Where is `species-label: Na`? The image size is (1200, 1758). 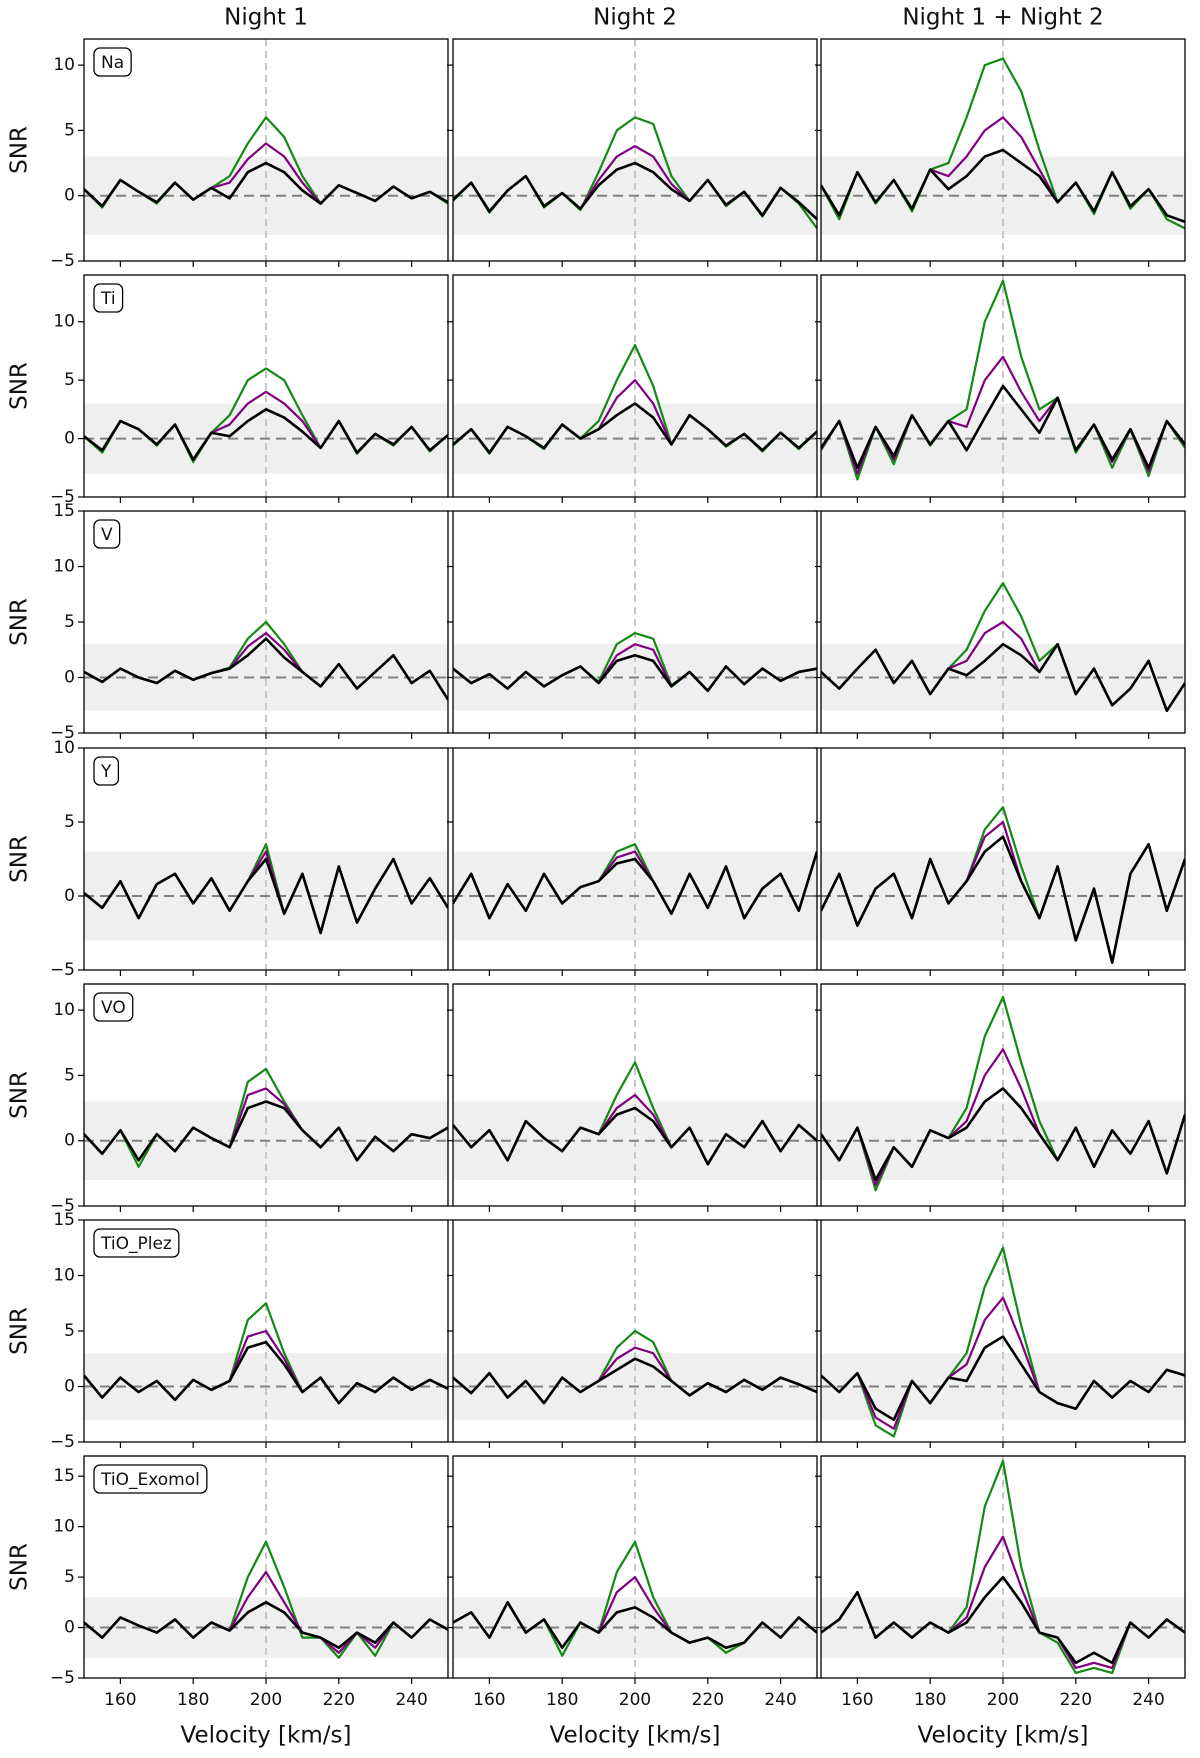 species-label: Na is located at coordinates (112, 63).